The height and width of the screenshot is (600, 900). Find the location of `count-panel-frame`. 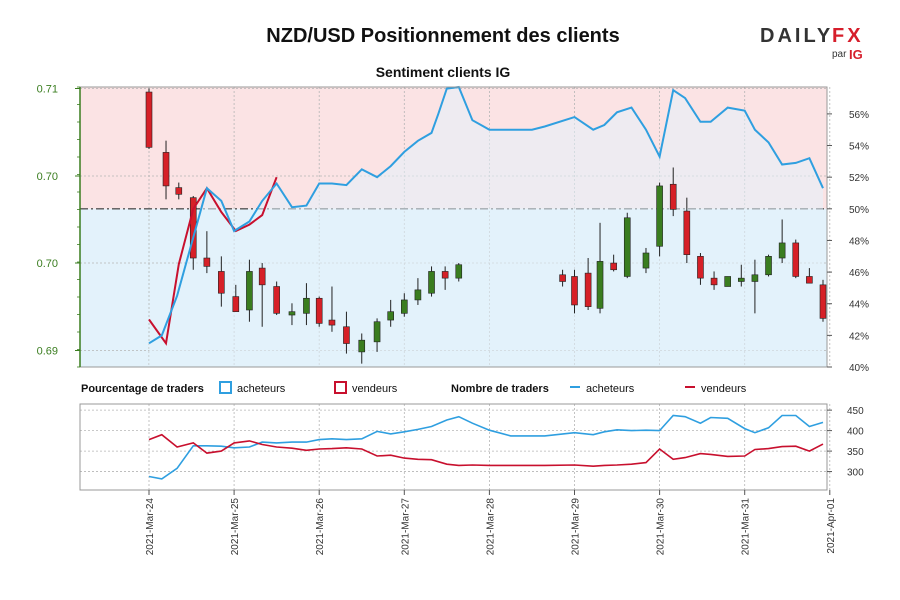

count-panel-frame is located at coordinates (453, 447).